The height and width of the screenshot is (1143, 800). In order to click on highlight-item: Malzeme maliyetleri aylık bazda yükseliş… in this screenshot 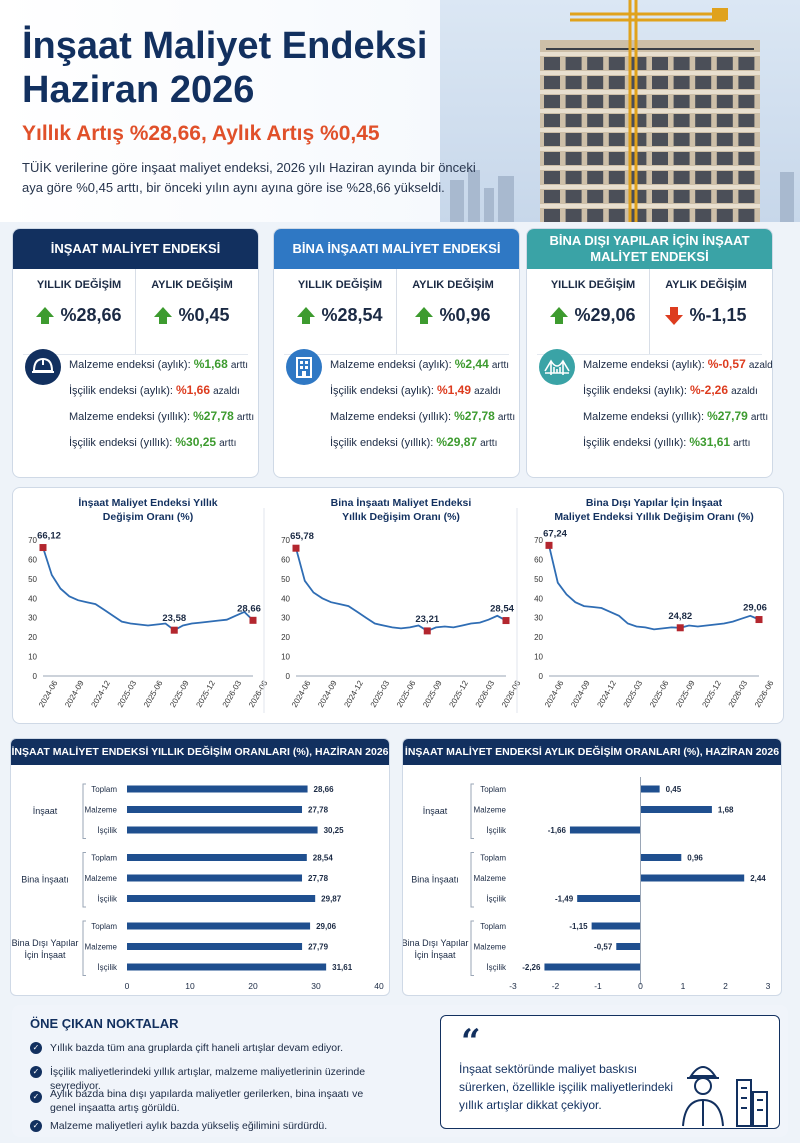, I will do `click(189, 1126)`.